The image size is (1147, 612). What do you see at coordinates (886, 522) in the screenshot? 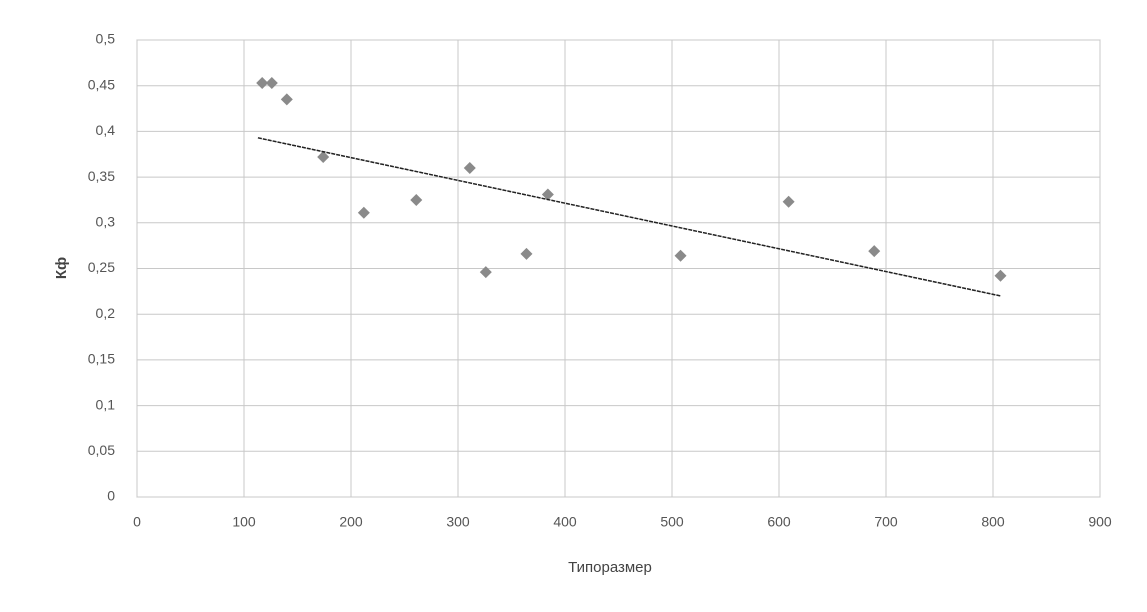
I see `x-tick-label: 700` at bounding box center [886, 522].